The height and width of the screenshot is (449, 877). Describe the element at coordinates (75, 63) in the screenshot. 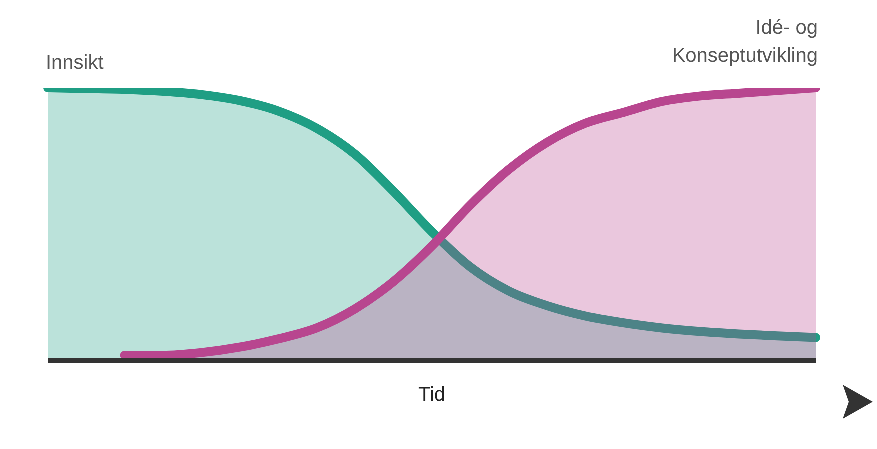

I see `series-label: Innsikt` at that location.